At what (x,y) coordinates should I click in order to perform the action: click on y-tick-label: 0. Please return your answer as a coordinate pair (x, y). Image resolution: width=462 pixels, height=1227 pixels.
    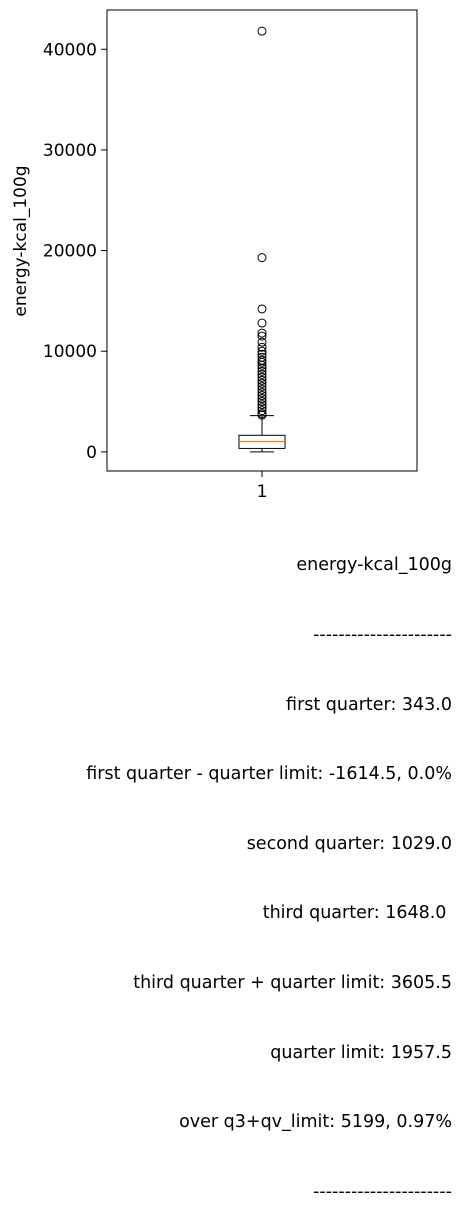
    Looking at the image, I should click on (91, 453).